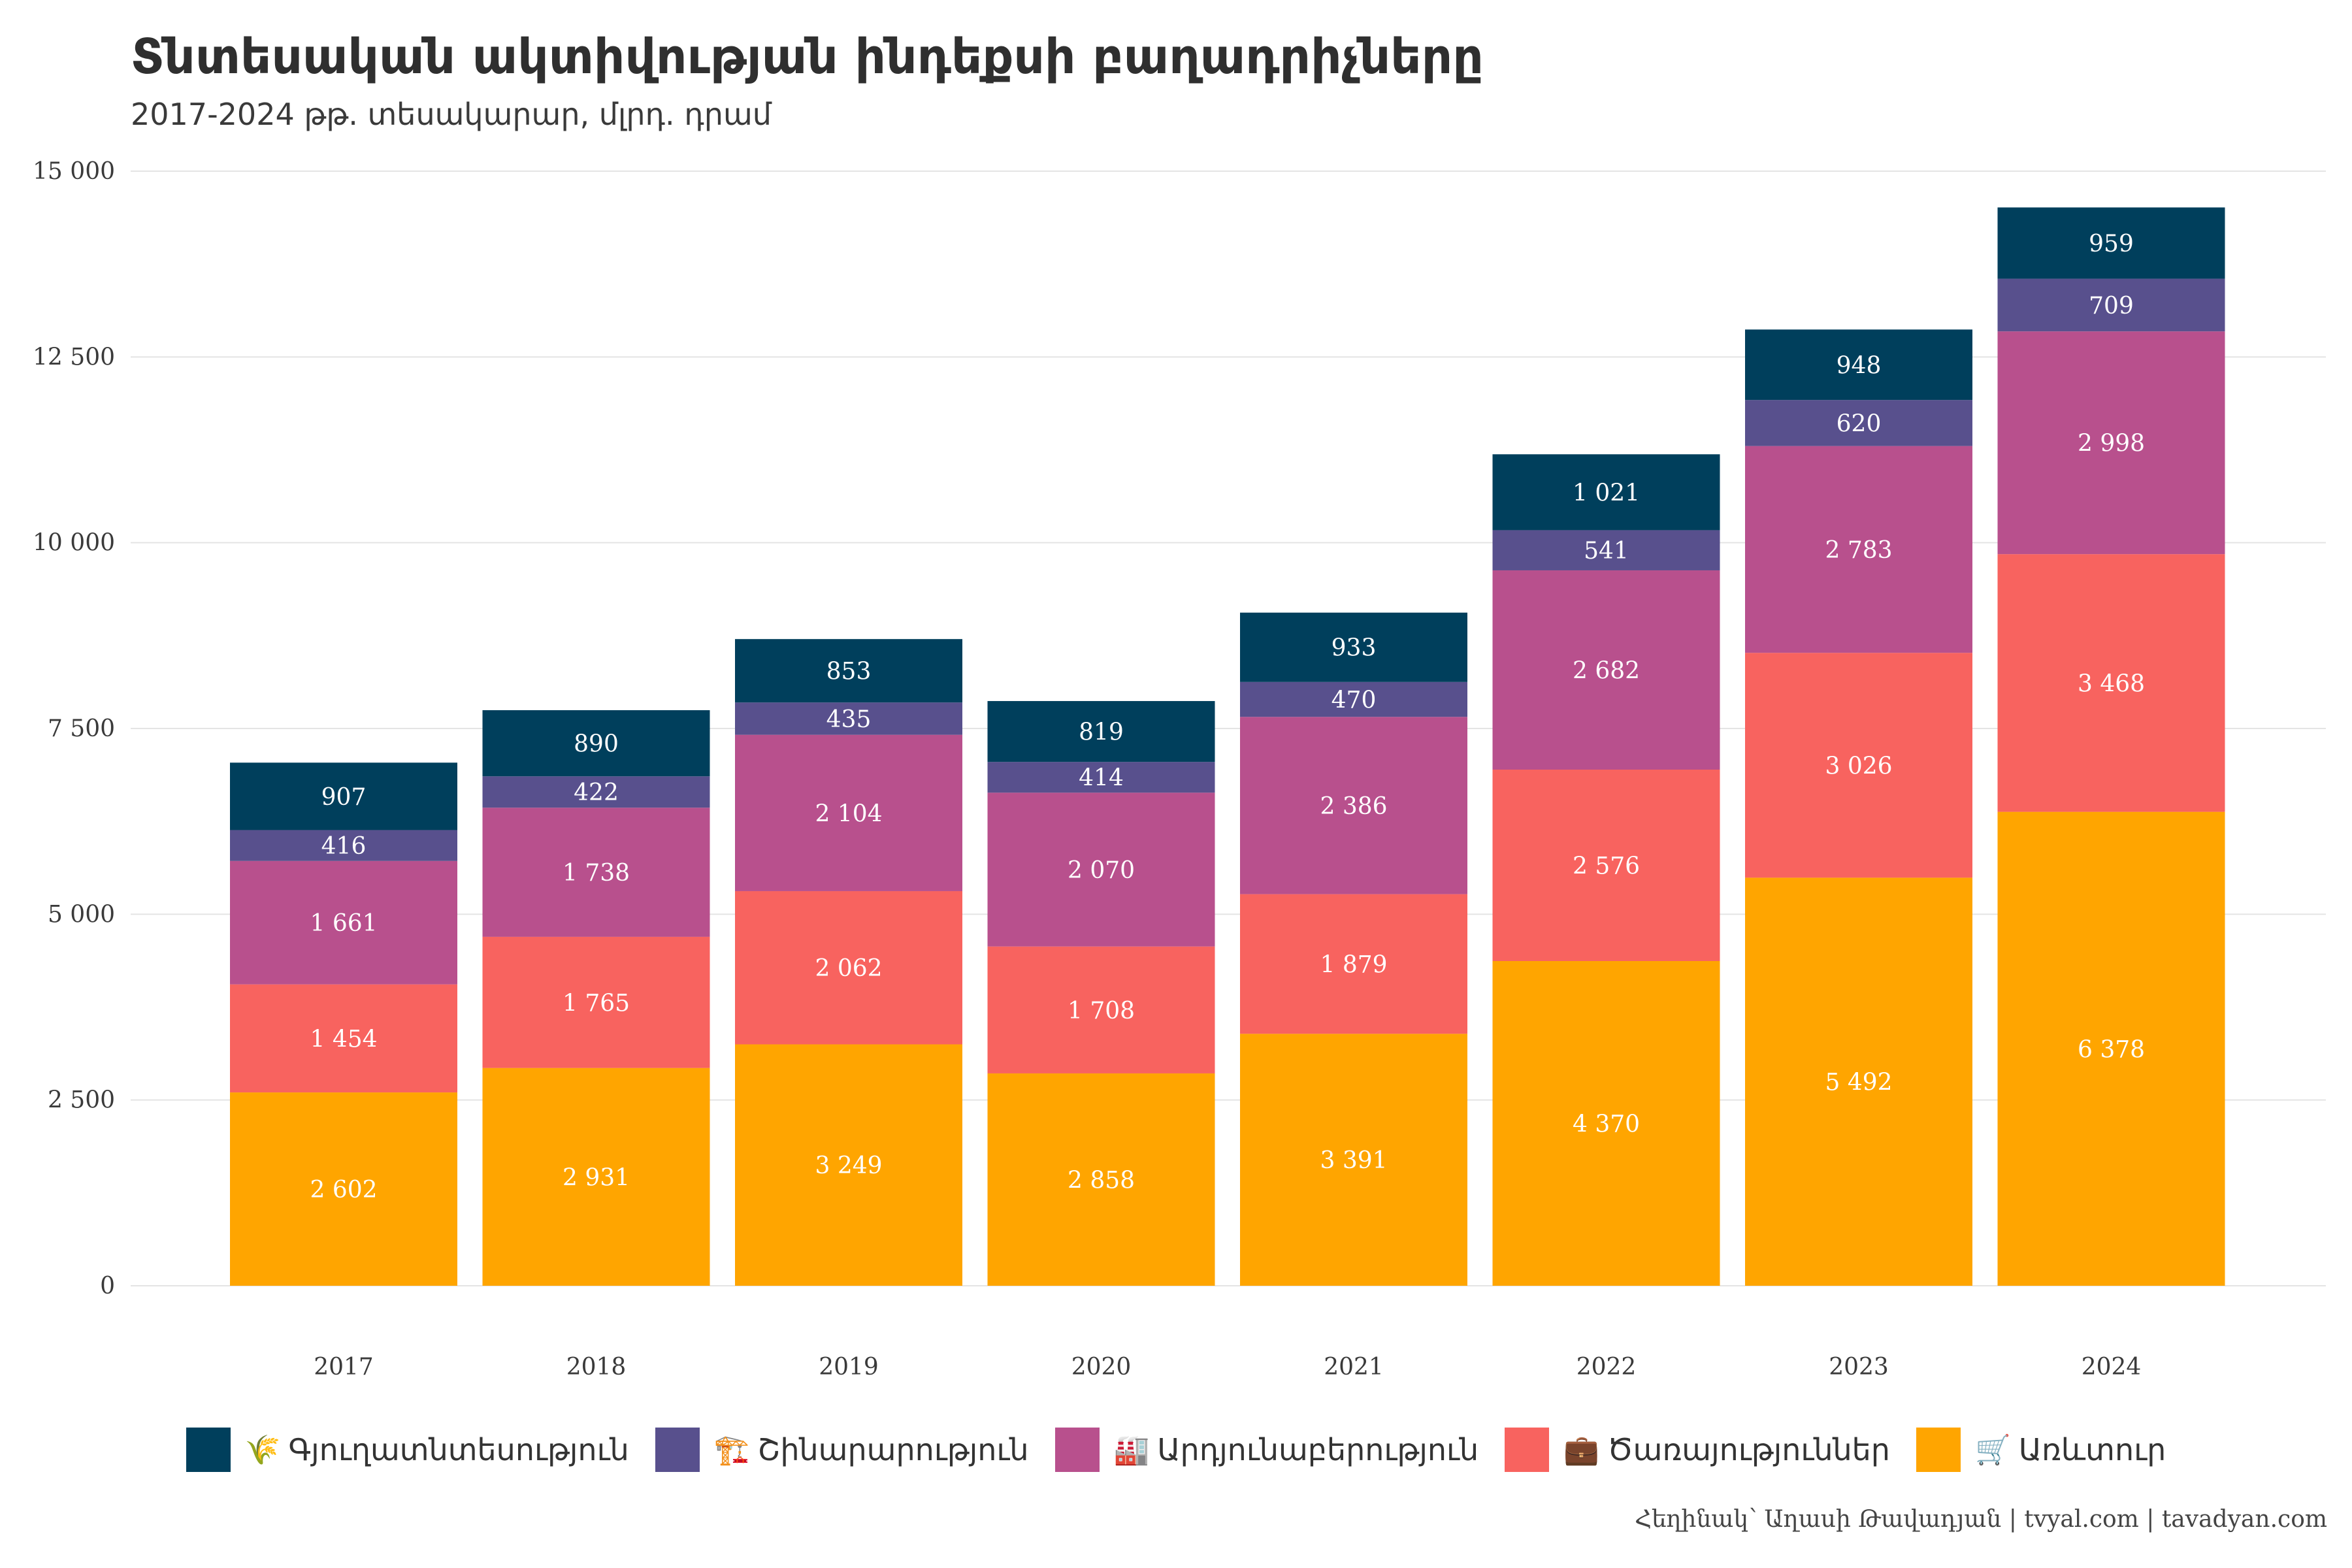 The height and width of the screenshot is (1568, 2352). Describe the element at coordinates (731, 1450) in the screenshot. I see `crane-icon: 🏗️` at that location.